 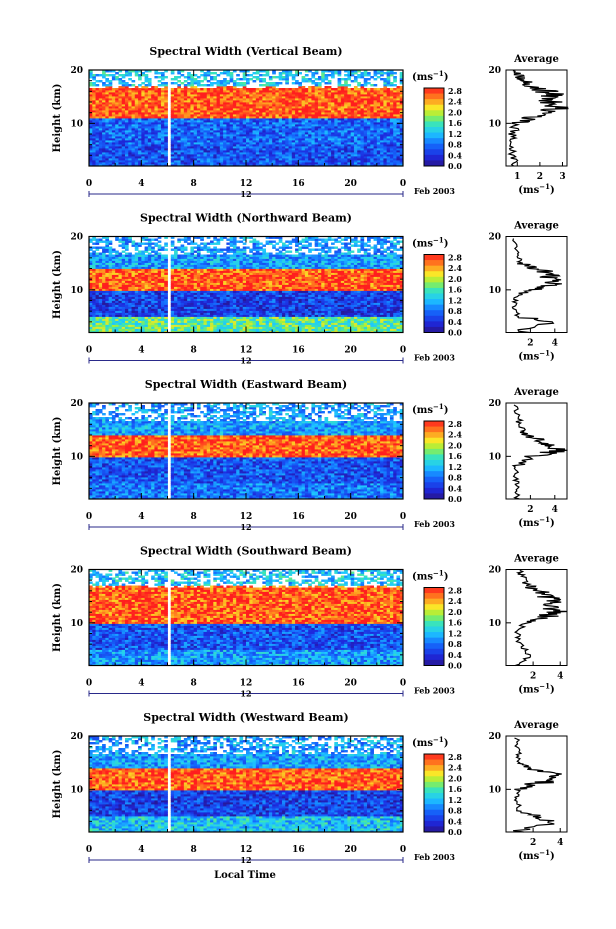 I want to click on colorbar-swatch, so click(x=434, y=91).